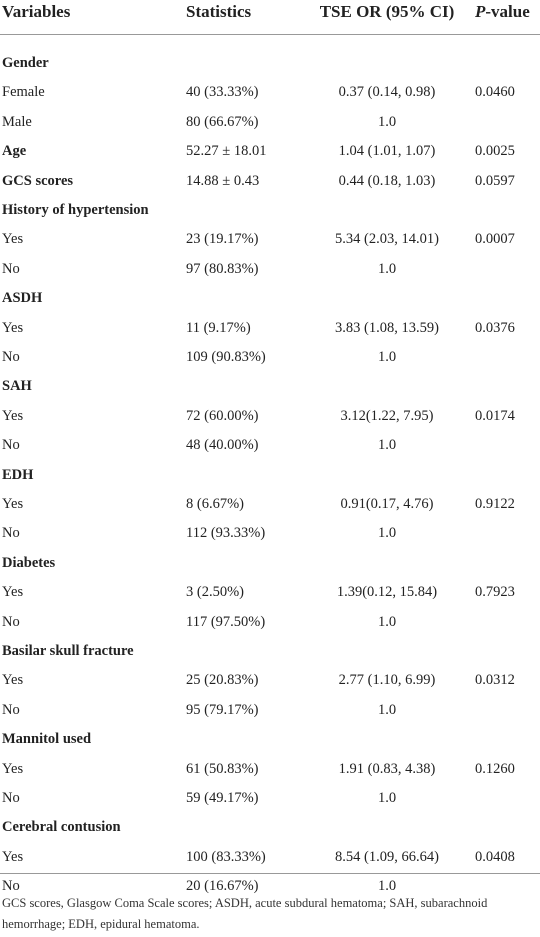  Describe the element at coordinates (14, 151) in the screenshot. I see `variable-label: Age` at that location.